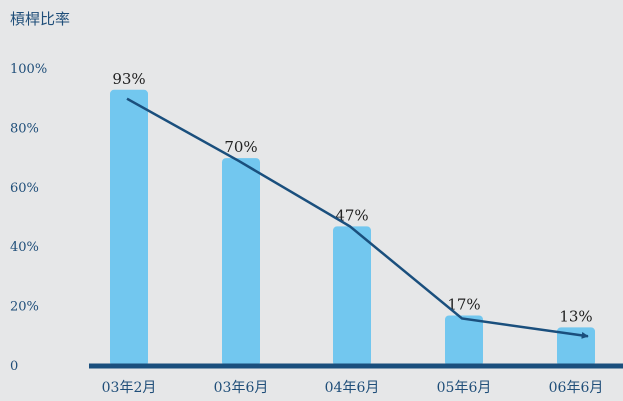  I want to click on x-tick-label: 03年2月, so click(129, 388).